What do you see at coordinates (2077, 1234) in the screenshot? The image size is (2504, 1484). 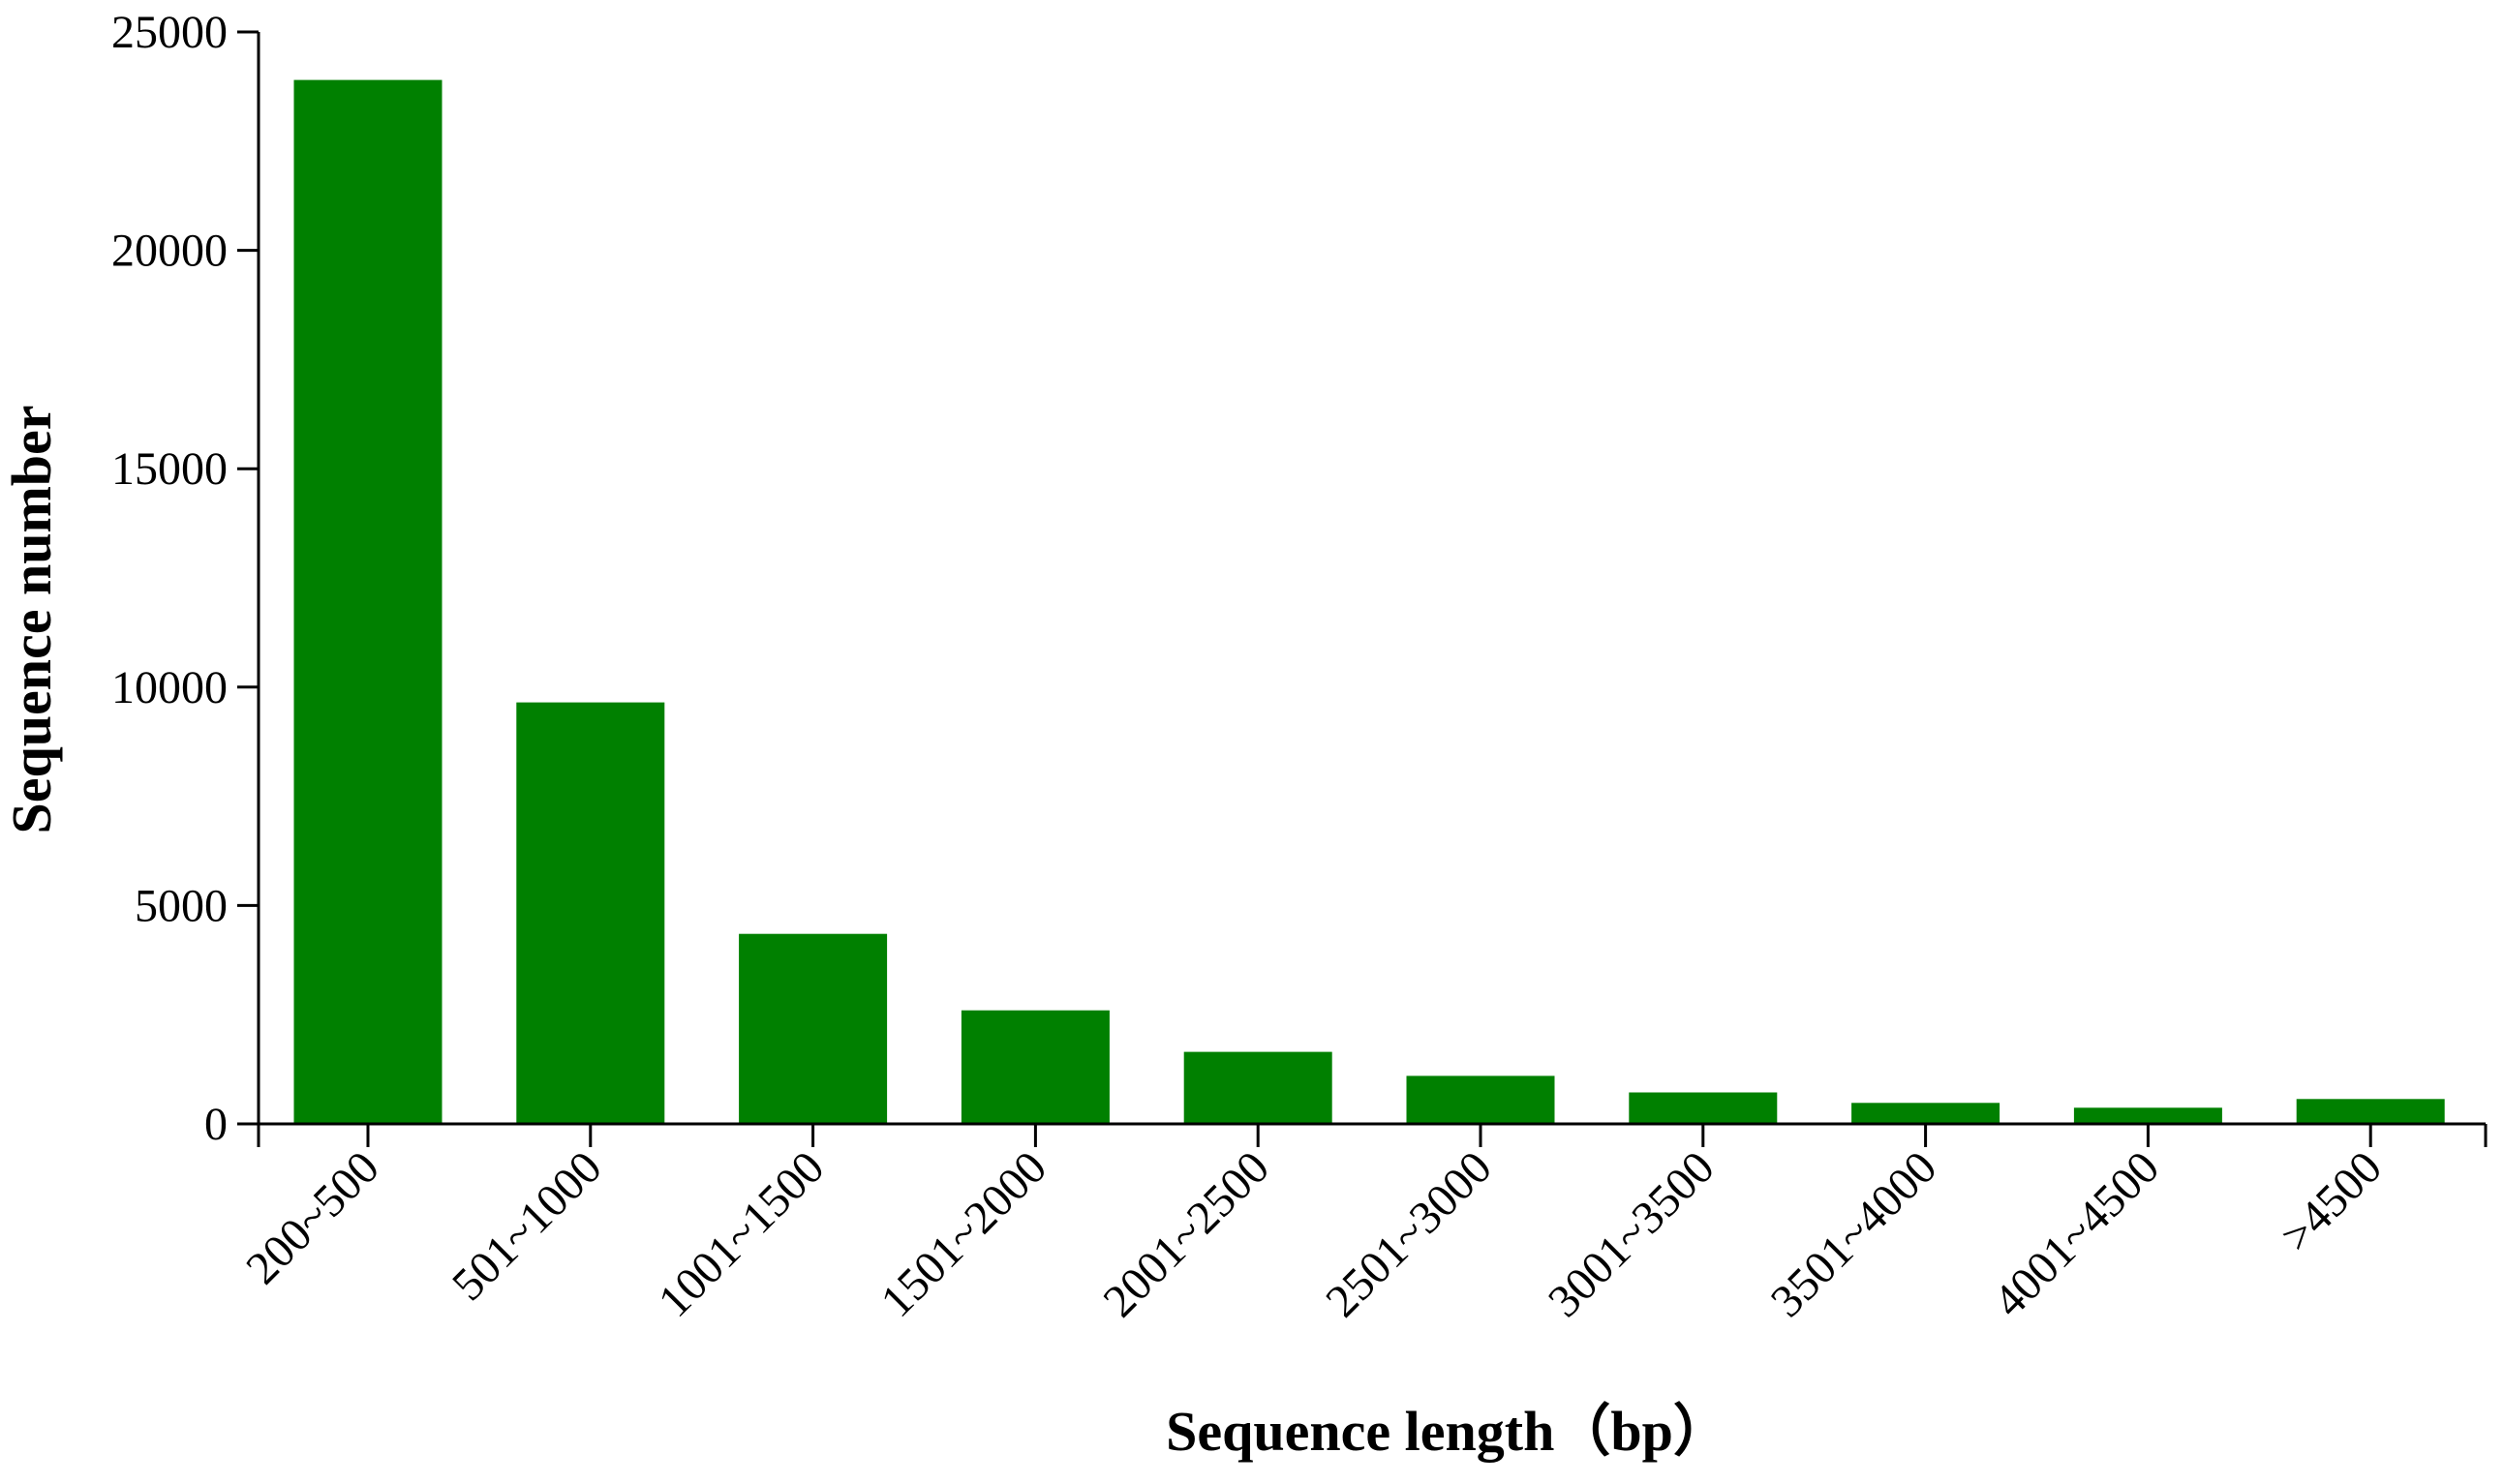 I see `x-tick-label-9: 4001~4500` at bounding box center [2077, 1234].